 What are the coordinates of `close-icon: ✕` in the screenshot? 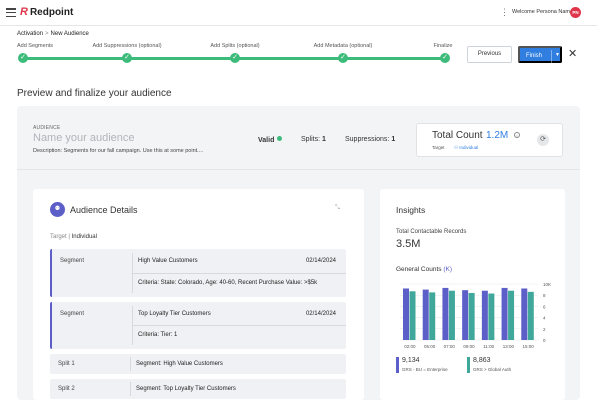 It's located at (573, 54).